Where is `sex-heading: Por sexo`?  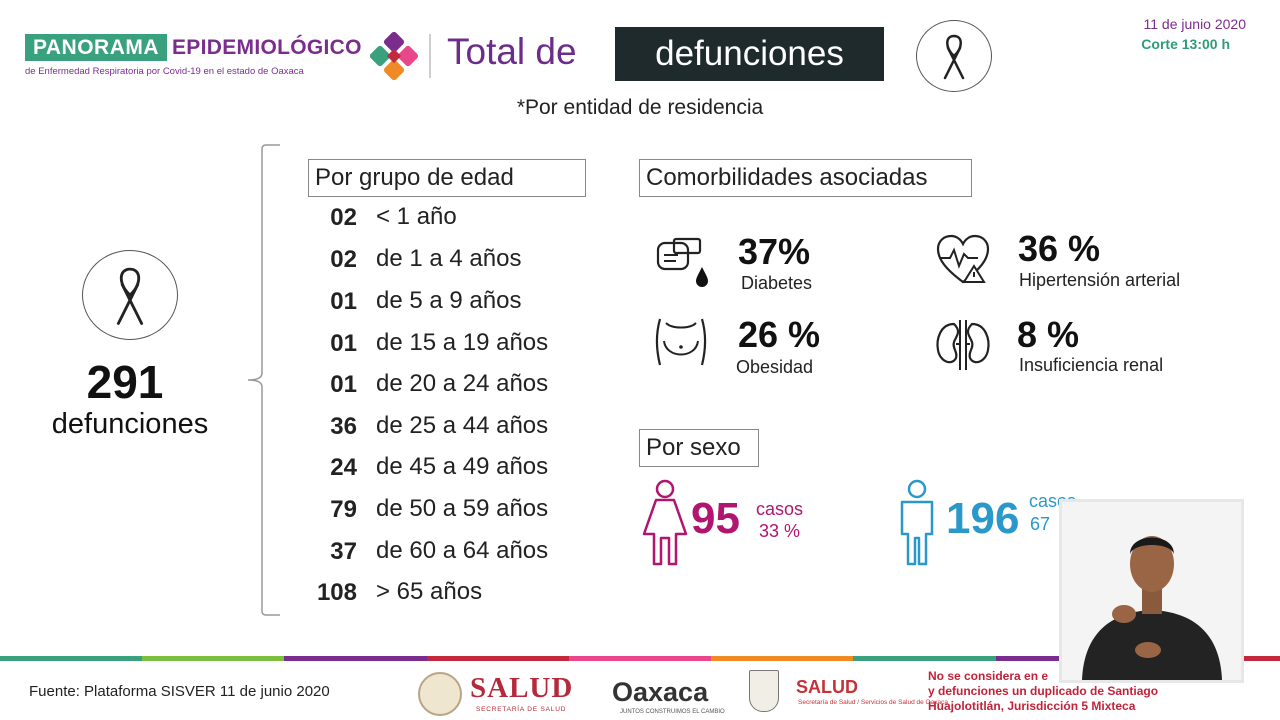
sex-heading: Por sexo is located at coordinates (699, 448).